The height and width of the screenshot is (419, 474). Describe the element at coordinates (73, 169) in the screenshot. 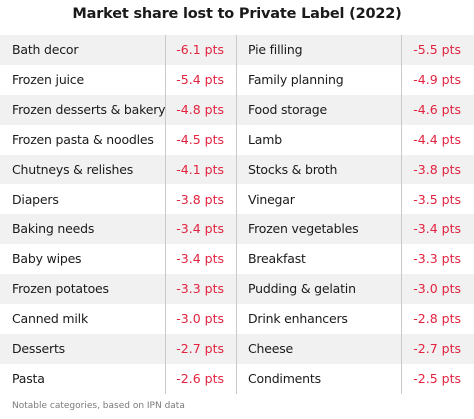

I see `category-name: Chutneys & relishes` at that location.